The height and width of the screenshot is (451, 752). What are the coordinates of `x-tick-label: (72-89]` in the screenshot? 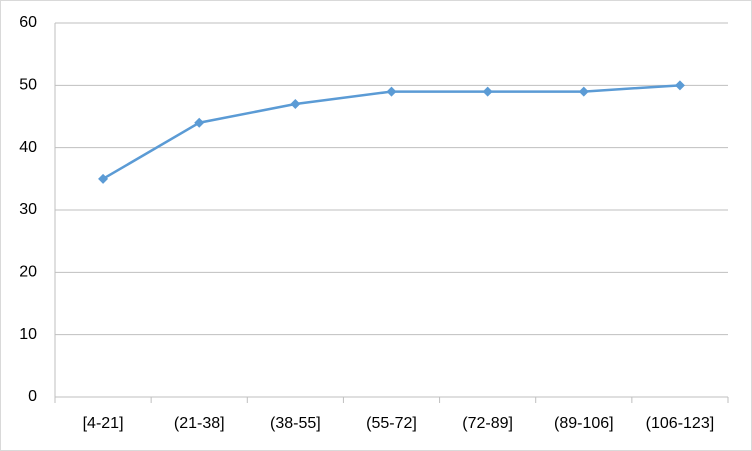 It's located at (487, 423).